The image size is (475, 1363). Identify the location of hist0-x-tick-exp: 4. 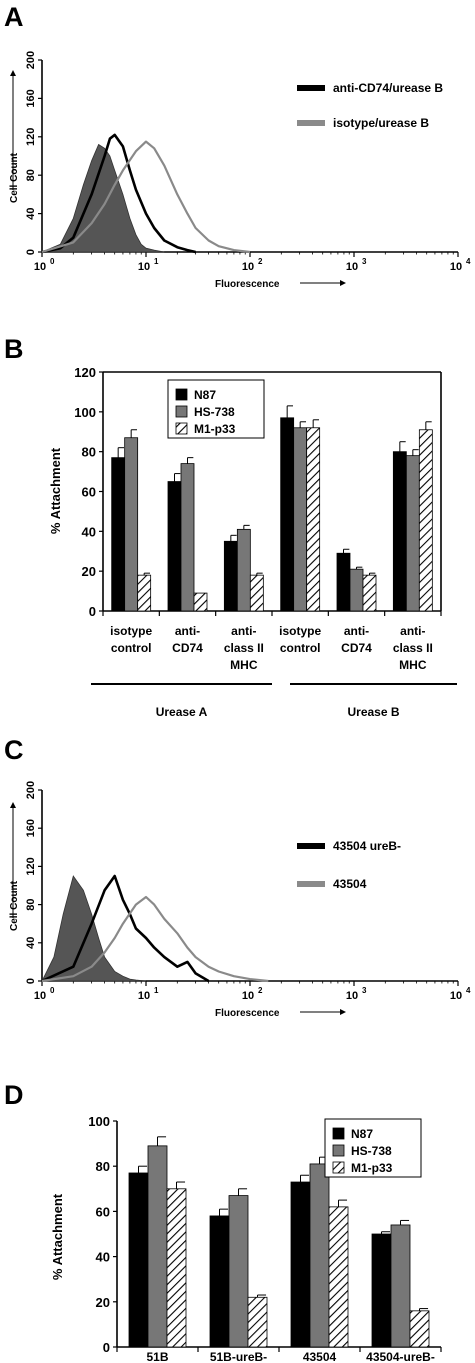
(468, 261).